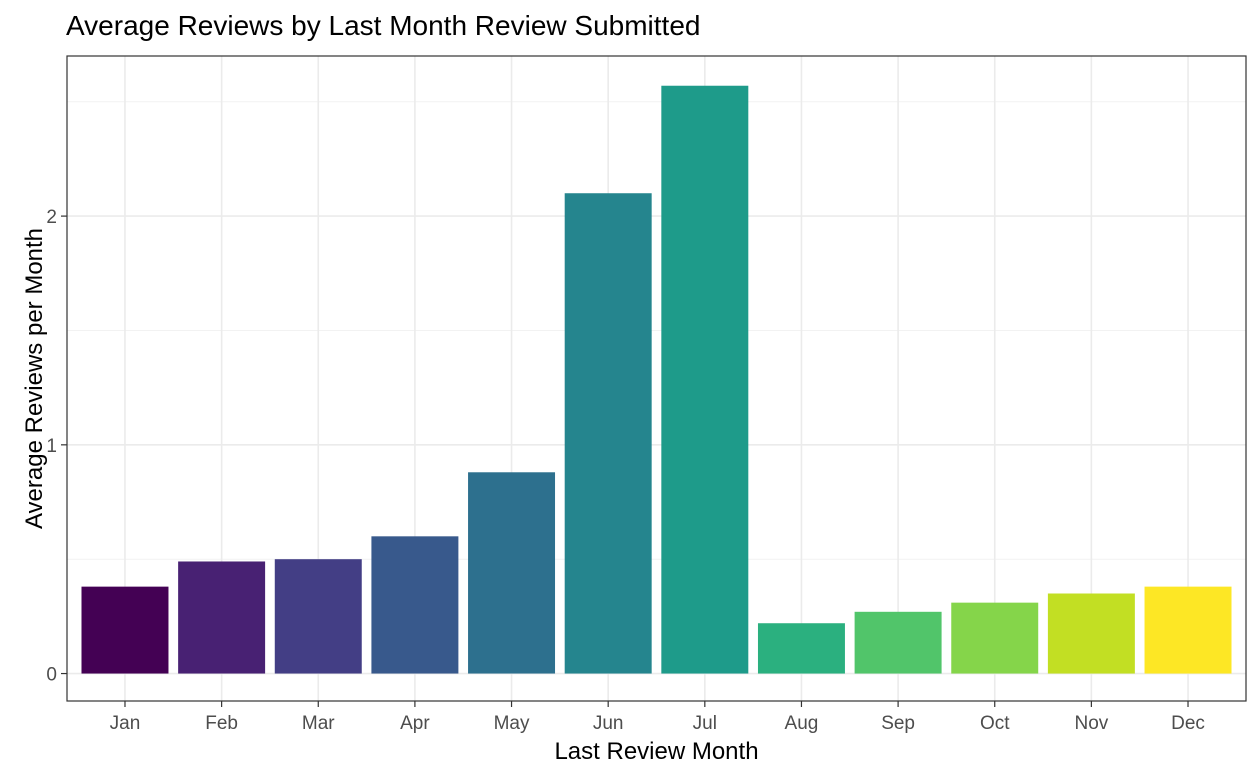 This screenshot has width=1260, height=778. I want to click on x-tick-label: Mar, so click(318, 723).